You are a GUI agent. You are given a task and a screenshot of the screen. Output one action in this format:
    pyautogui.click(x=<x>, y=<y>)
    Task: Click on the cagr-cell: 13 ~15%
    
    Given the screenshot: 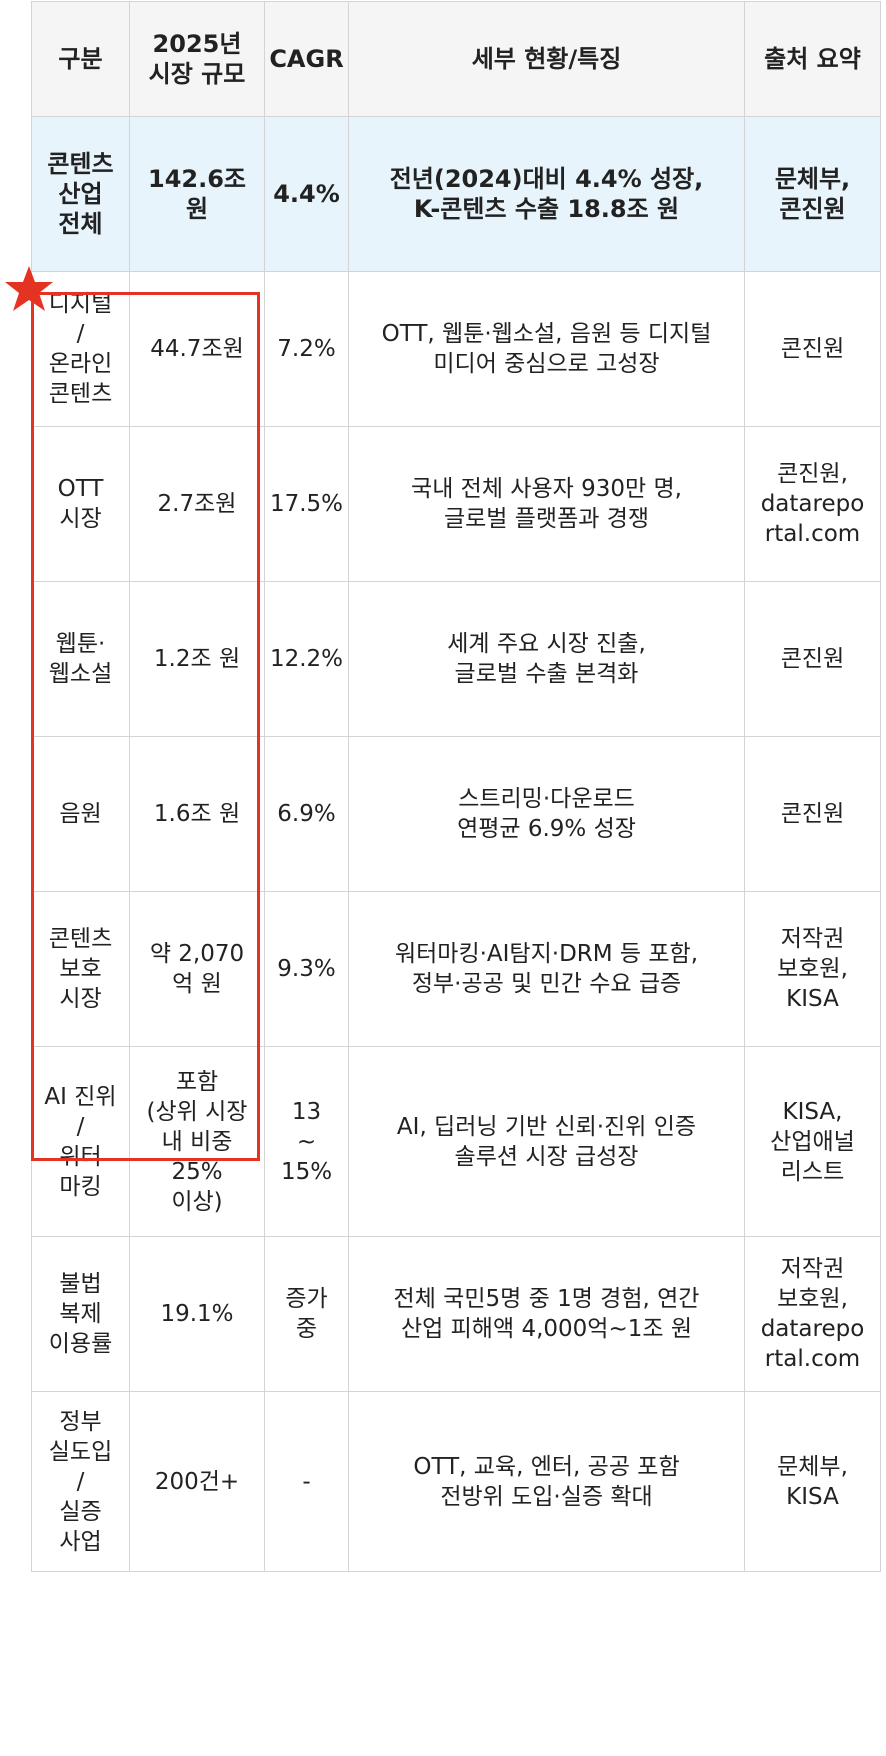 What is the action you would take?
    pyautogui.click(x=306, y=1141)
    